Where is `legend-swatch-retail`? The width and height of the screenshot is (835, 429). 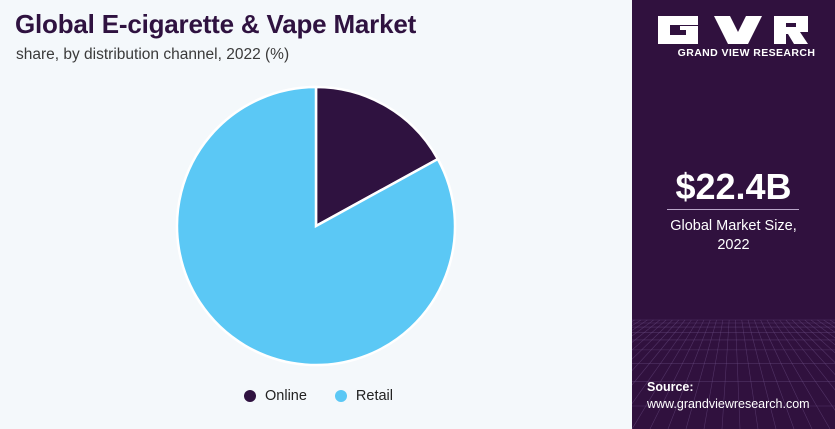
legend-swatch-retail is located at coordinates (340, 396).